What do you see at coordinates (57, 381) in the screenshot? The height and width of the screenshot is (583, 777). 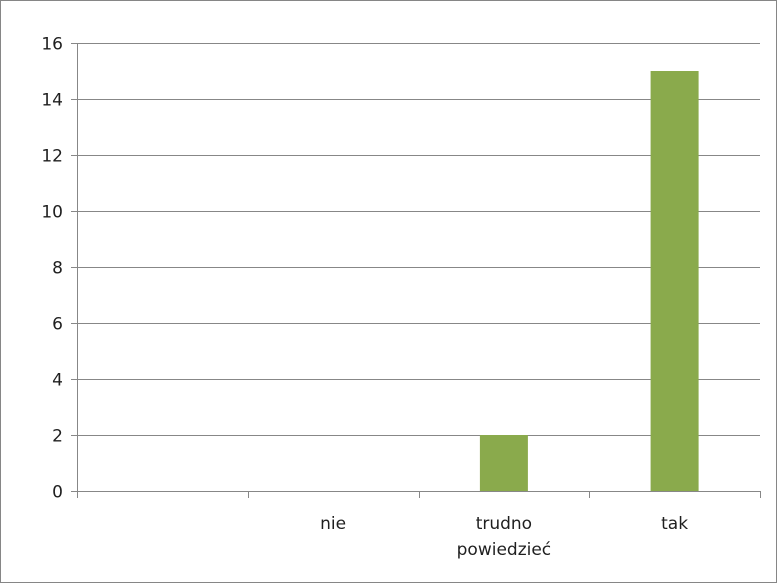 I see `y-tick-label: 4` at bounding box center [57, 381].